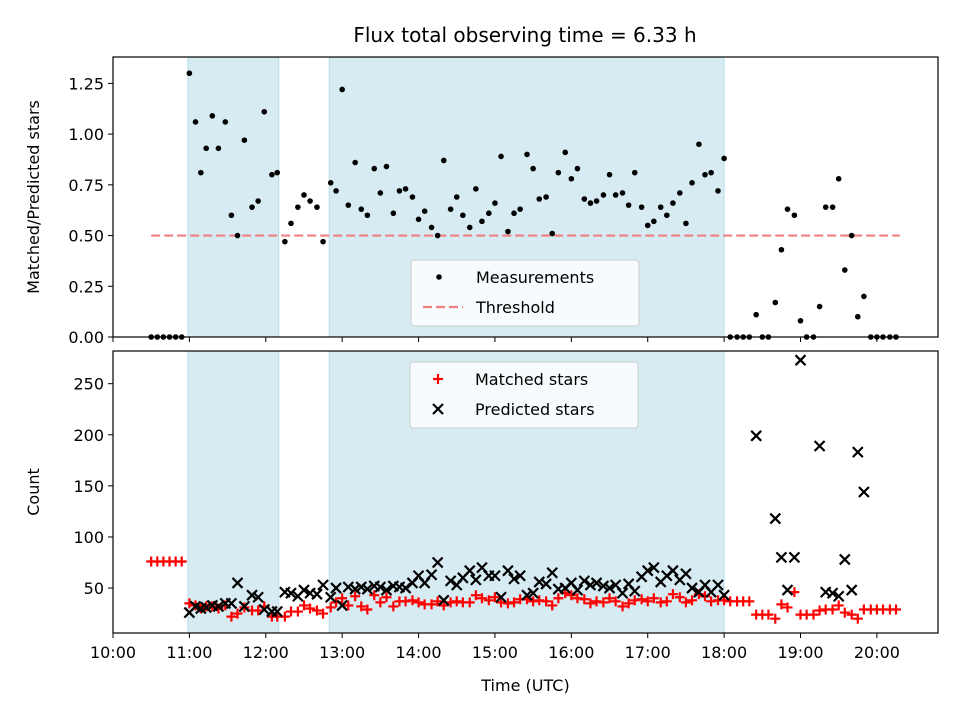  What do you see at coordinates (800, 652) in the screenshot?
I see `x-tick-label: 19:00` at bounding box center [800, 652].